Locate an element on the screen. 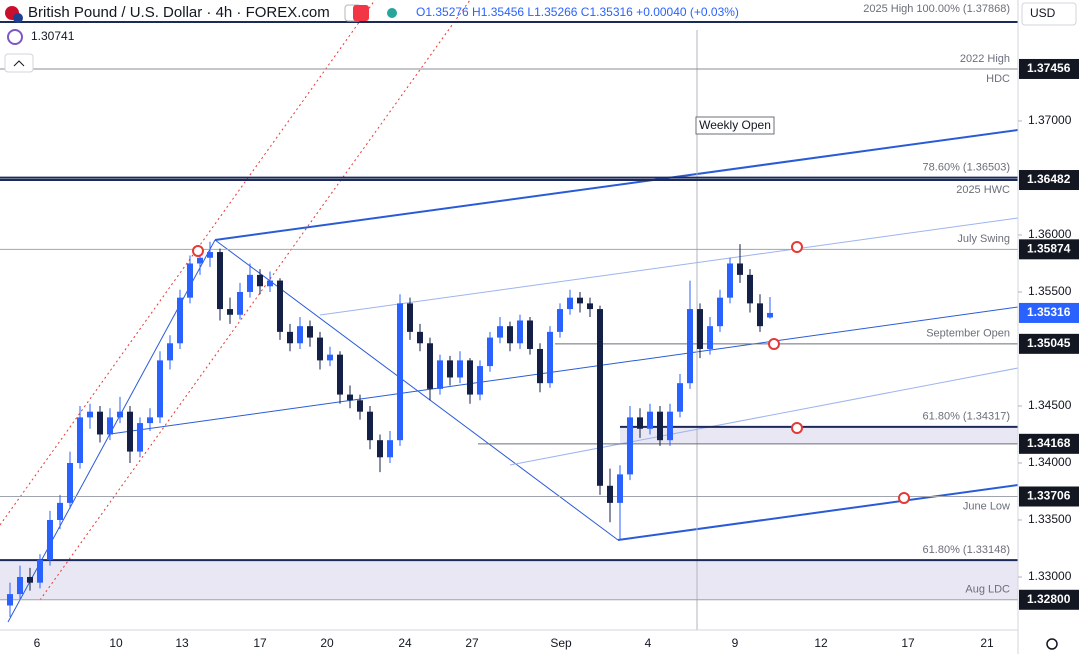 The width and height of the screenshot is (1079, 654). collapse-icon is located at coordinates (19, 63).